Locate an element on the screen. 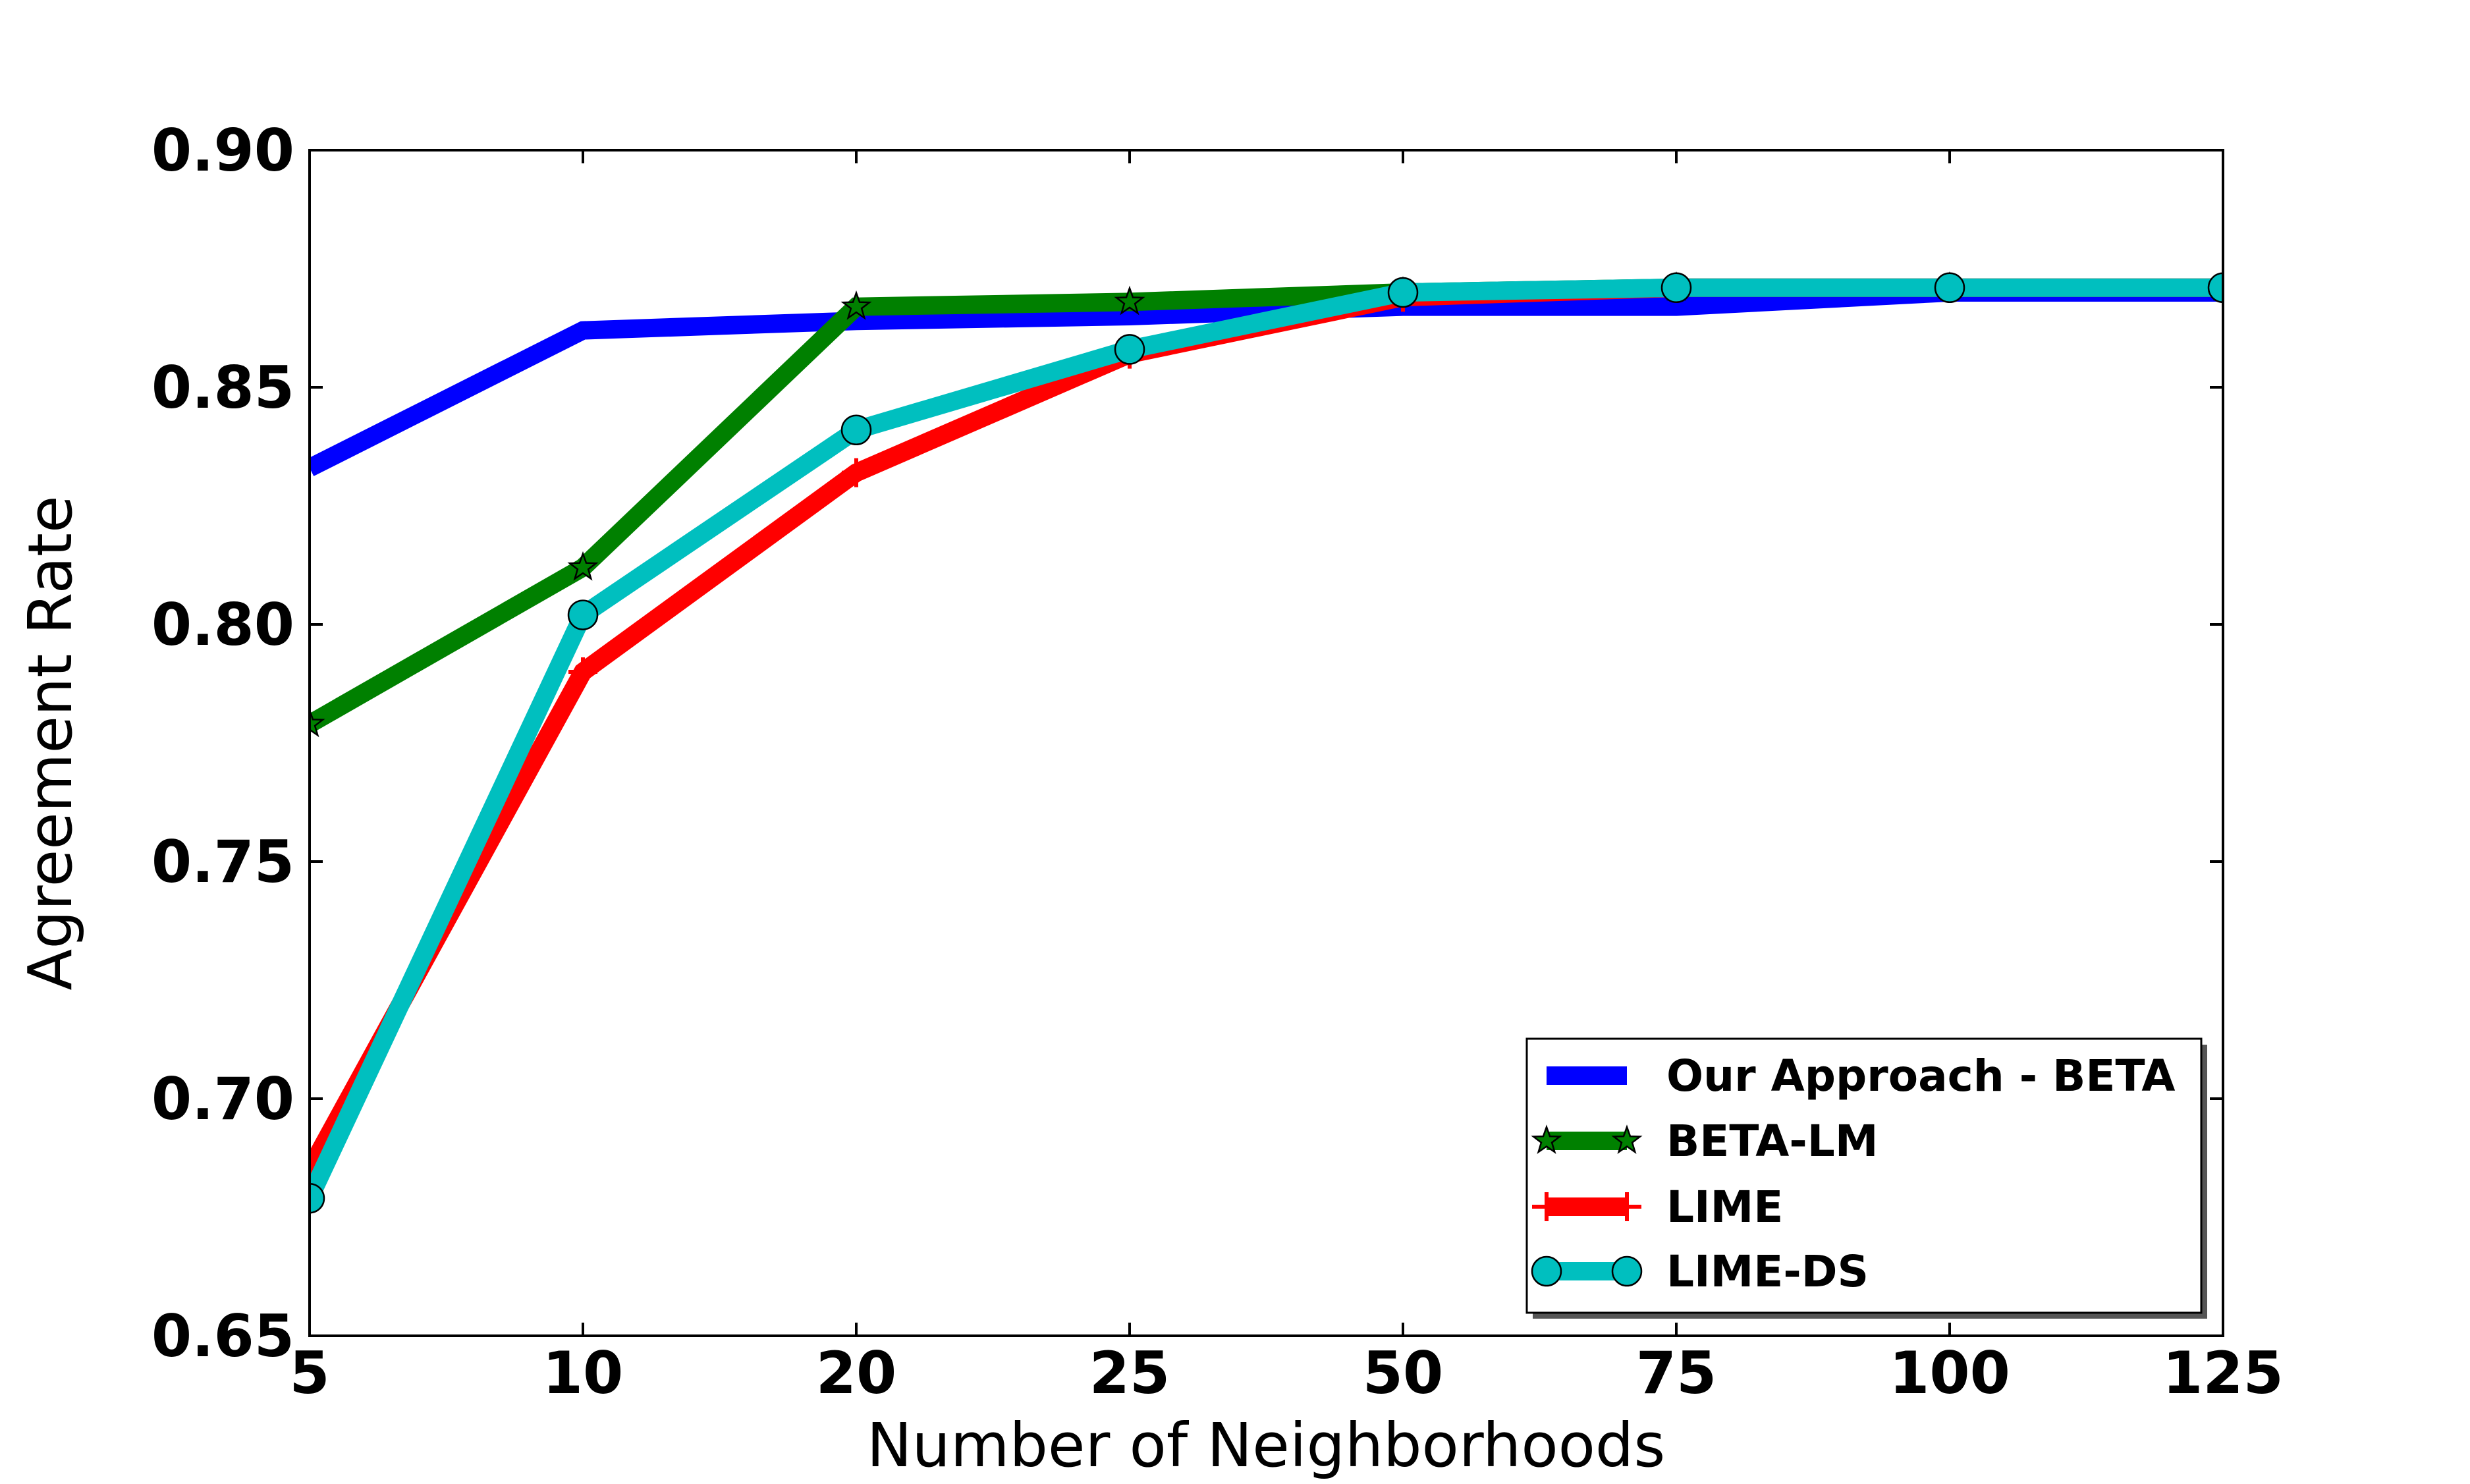 The image size is (2470, 1484). x-tick-label: 25 is located at coordinates (1129, 1373).